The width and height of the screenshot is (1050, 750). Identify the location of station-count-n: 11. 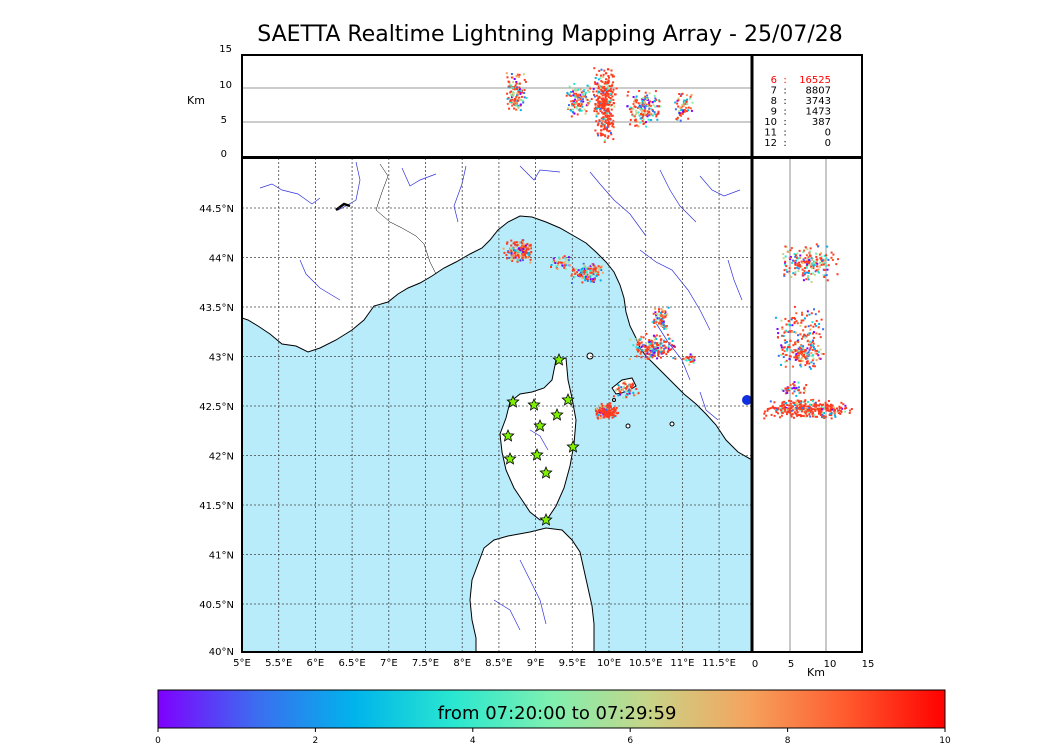
(770, 133).